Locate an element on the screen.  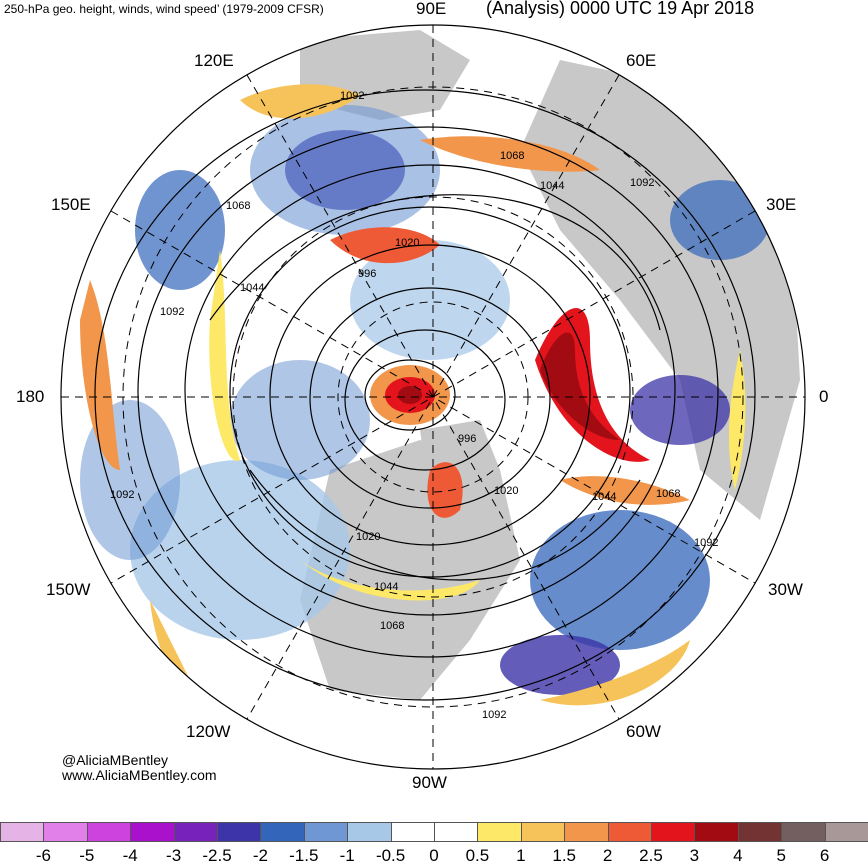
colorbar-tick-label: 2 is located at coordinates (607, 855).